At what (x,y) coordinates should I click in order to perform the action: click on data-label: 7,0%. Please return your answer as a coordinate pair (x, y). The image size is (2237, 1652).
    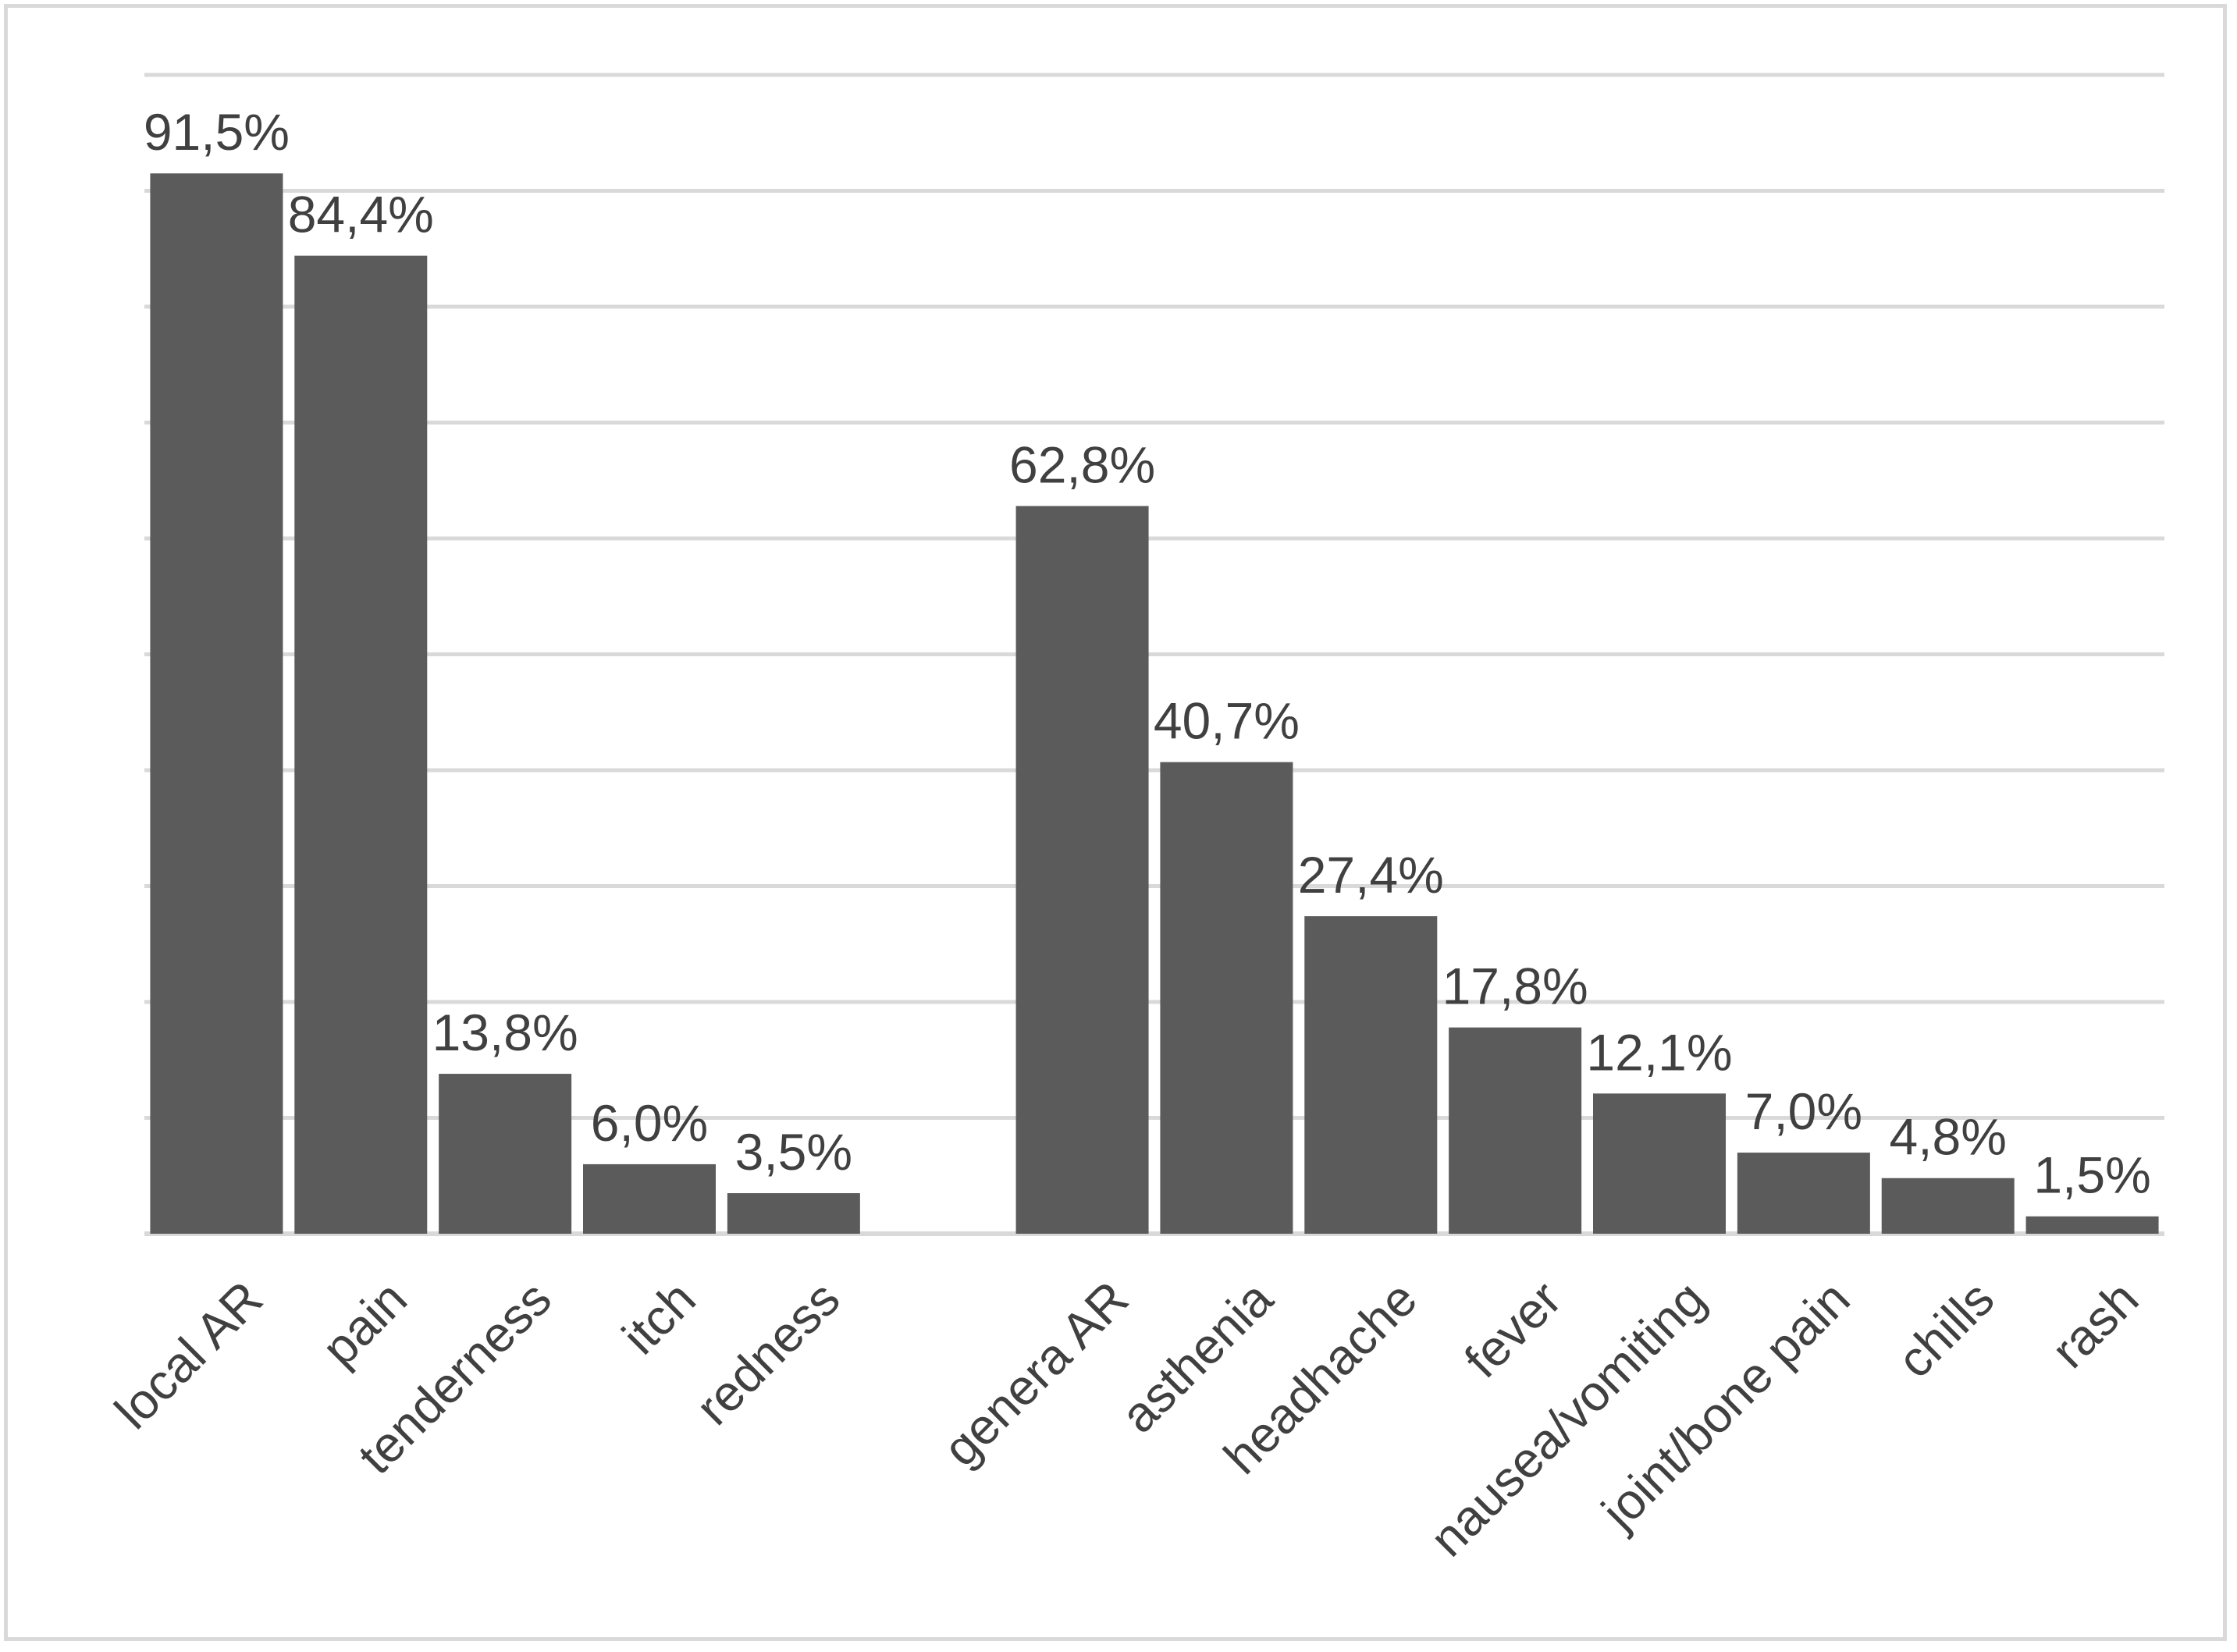
    Looking at the image, I should click on (1803, 1111).